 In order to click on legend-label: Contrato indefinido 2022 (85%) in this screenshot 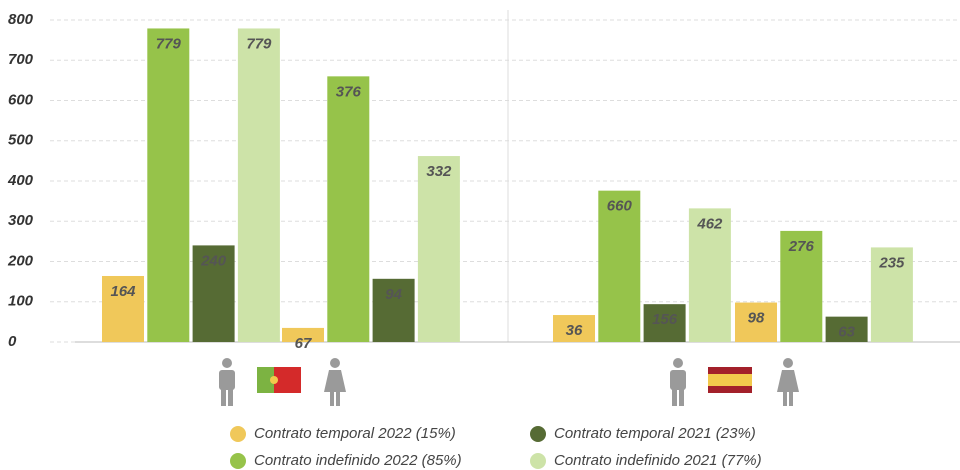, I will do `click(358, 460)`.